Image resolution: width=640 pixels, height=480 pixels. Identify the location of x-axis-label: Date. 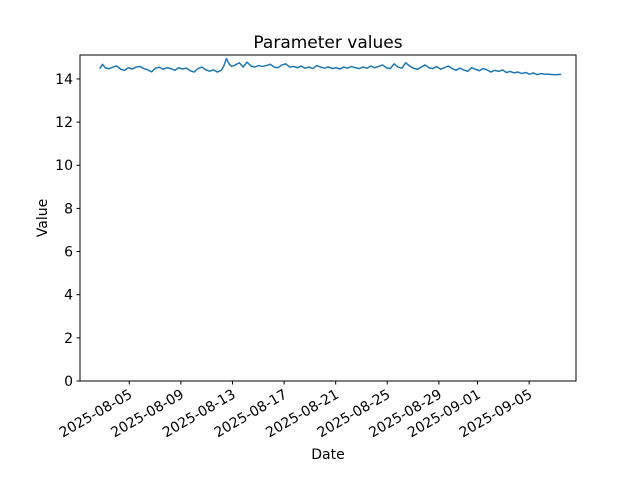
(327, 455).